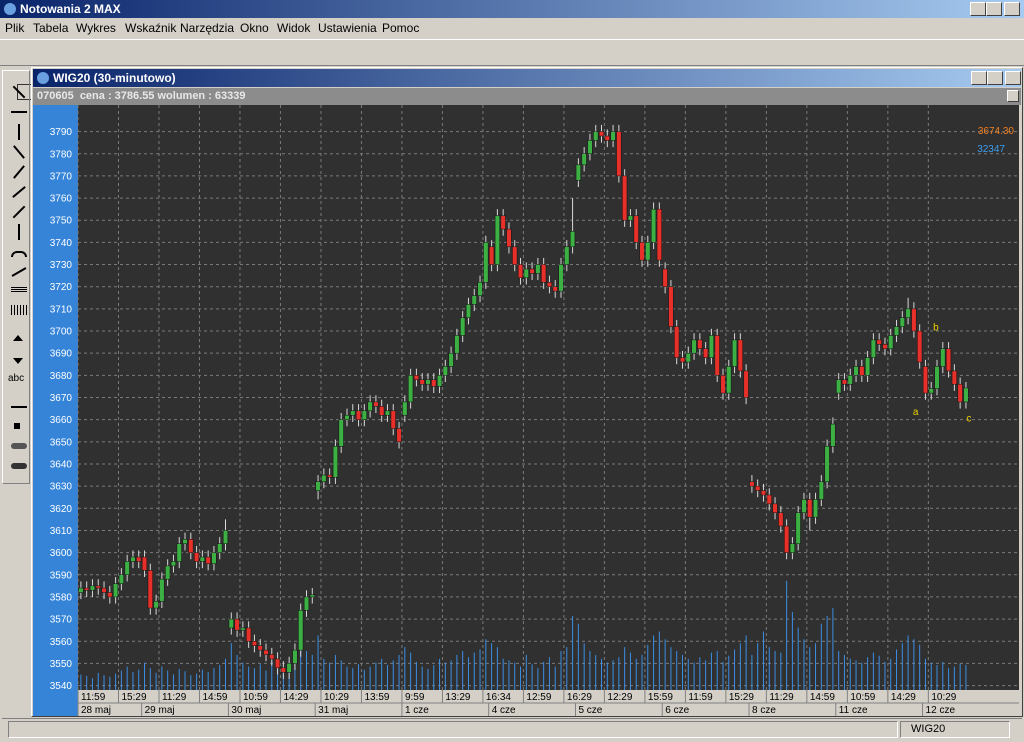 The image size is (1024, 742). What do you see at coordinates (401, 28) in the screenshot?
I see `menu-item: Pomoc` at bounding box center [401, 28].